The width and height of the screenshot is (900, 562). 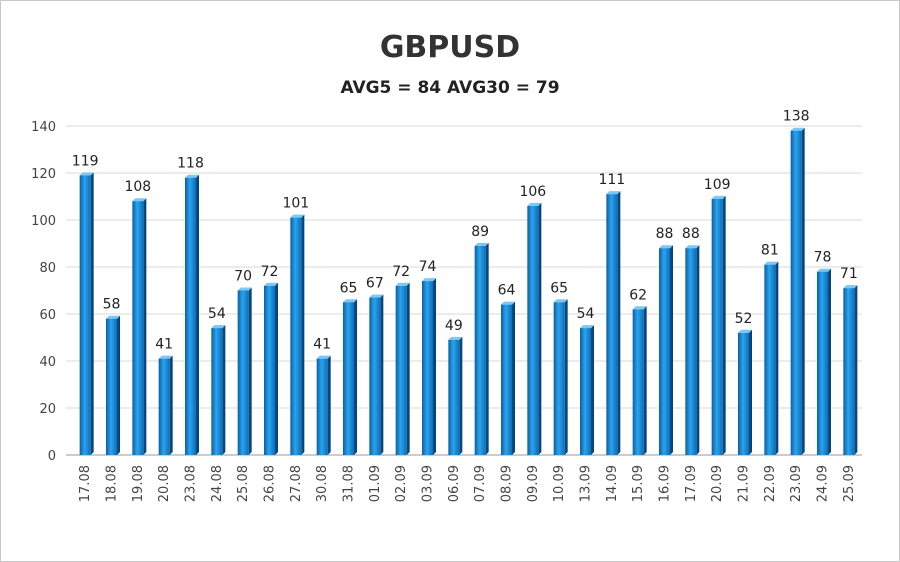 I want to click on data-label: 64, so click(x=507, y=291).